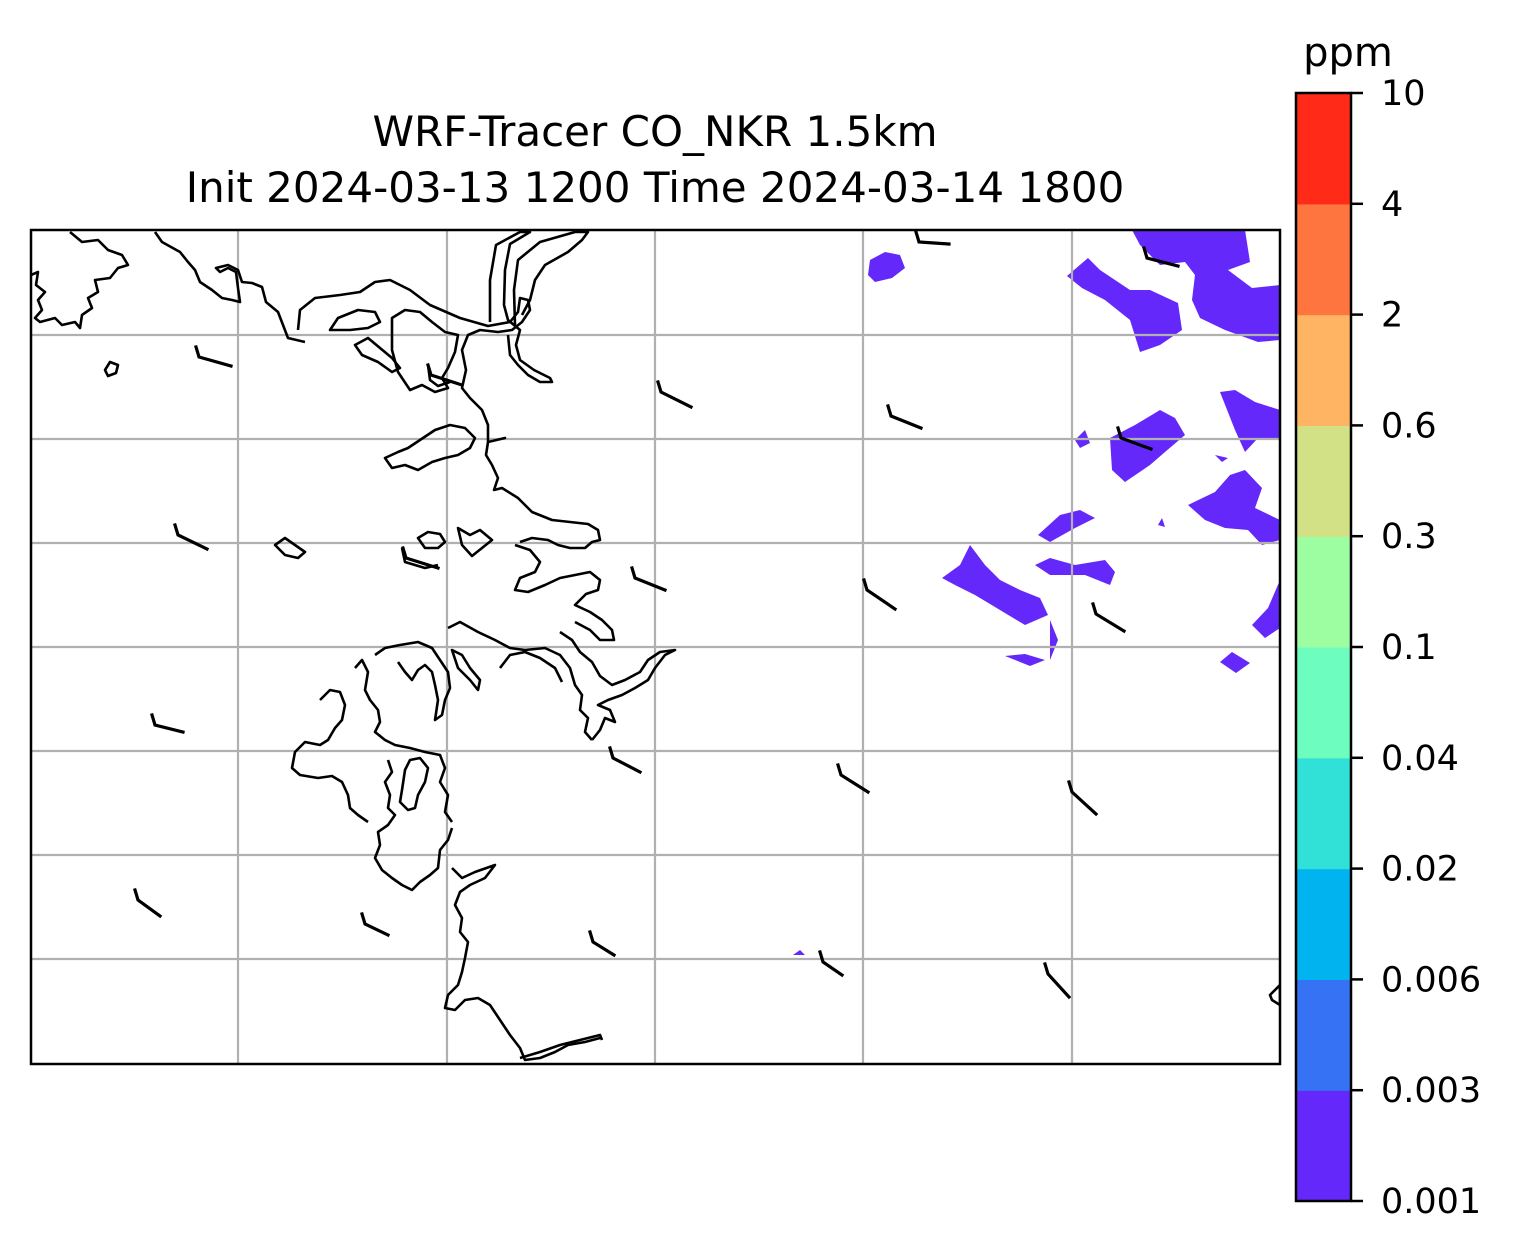 This screenshot has width=1528, height=1256. Describe the element at coordinates (1431, 1202) in the screenshot. I see `colorbar-tick-label: 0.001` at that location.